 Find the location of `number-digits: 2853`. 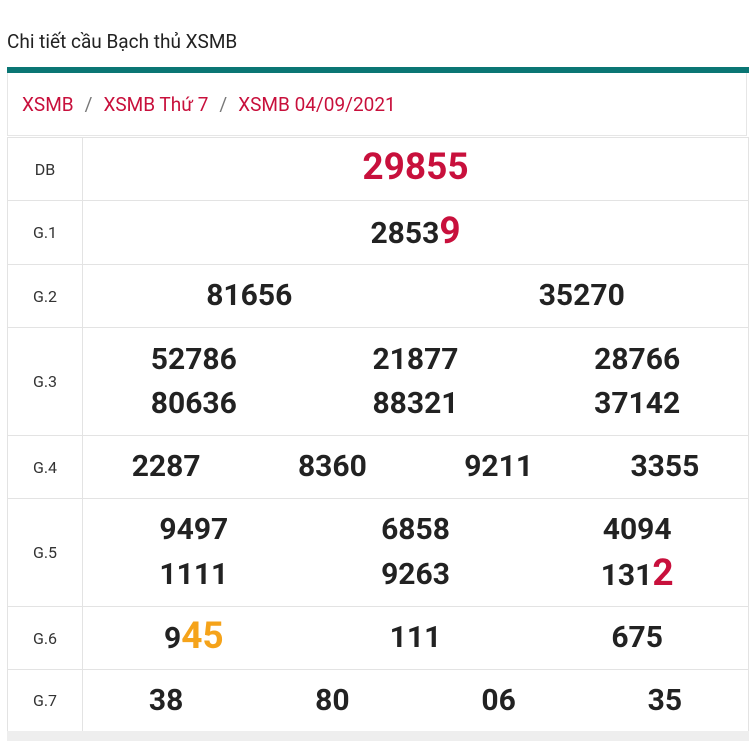

number-digits: 2853 is located at coordinates (405, 233).